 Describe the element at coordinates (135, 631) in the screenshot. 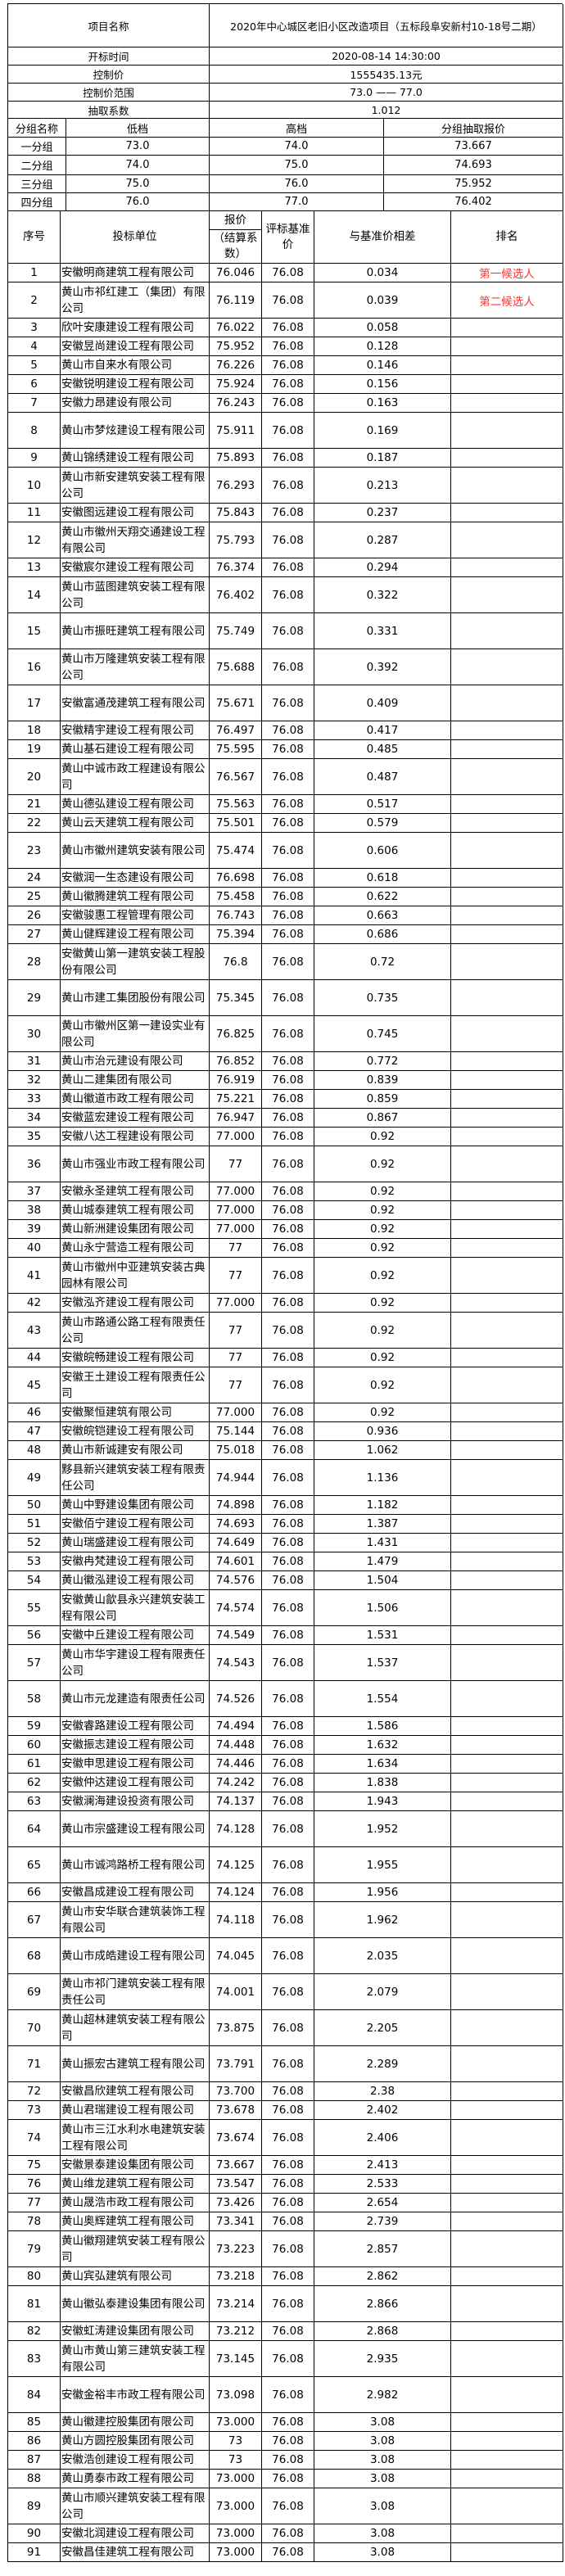

I see `bidder-name: 黄山市振旺建筑工程有限公司` at that location.